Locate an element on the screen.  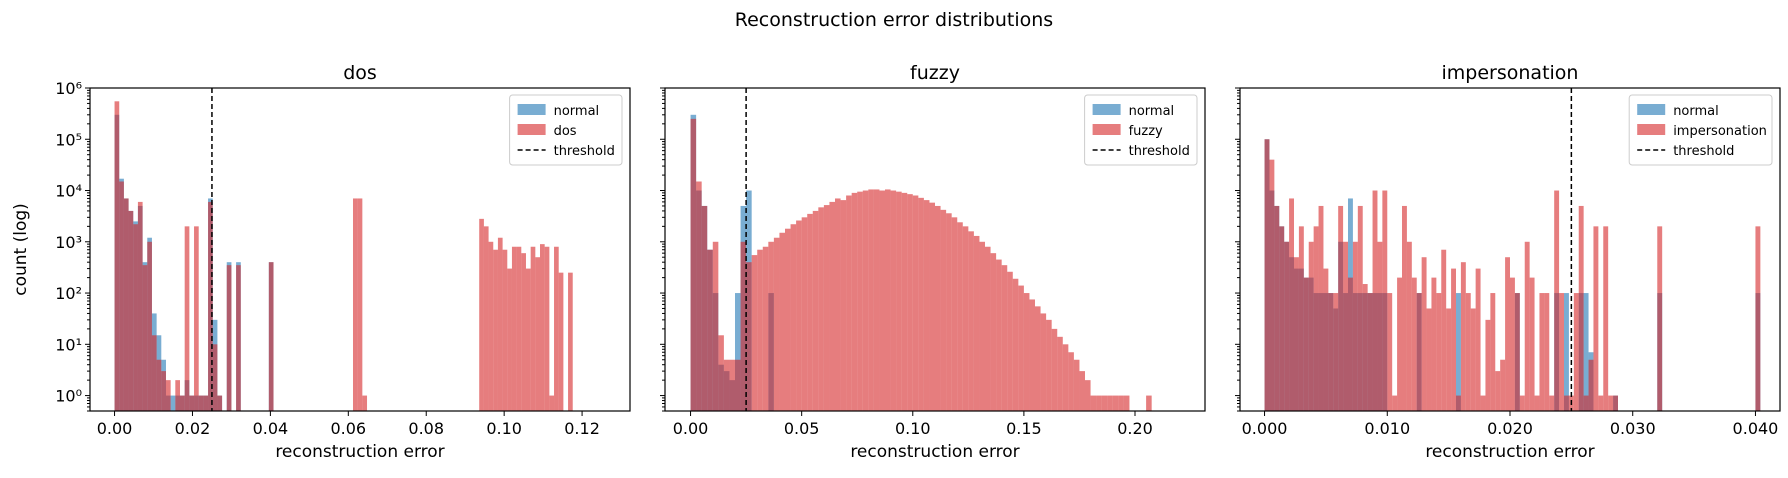
legend: normal fuzzy threshold is located at coordinates (1141, 130).